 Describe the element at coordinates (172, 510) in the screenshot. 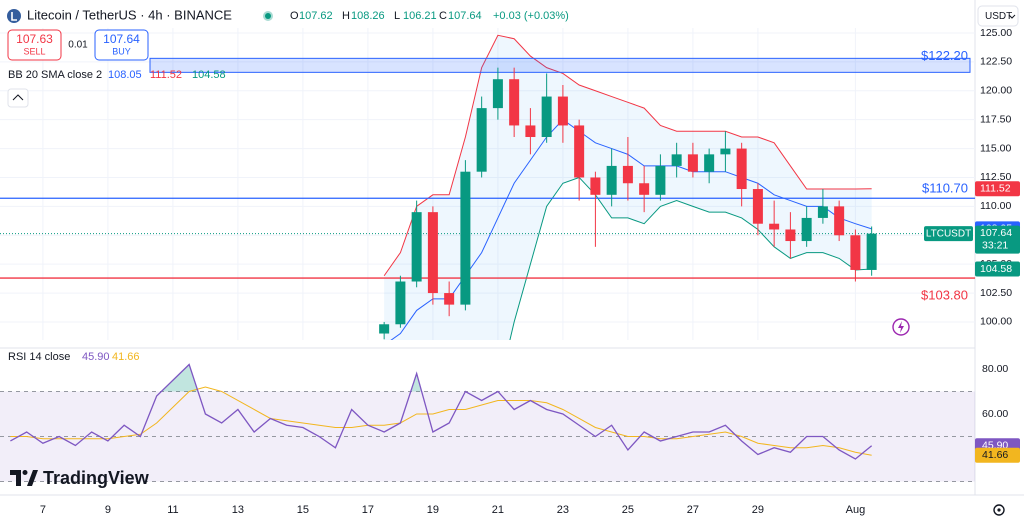

I see `x-tick-label: 11` at that location.